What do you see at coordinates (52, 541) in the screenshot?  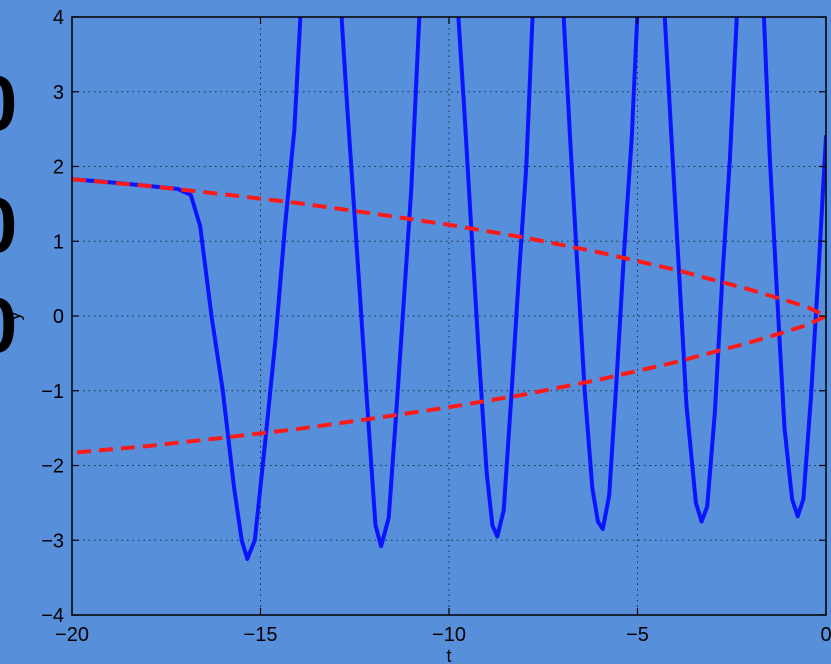 I see `y-tick-label: −3` at bounding box center [52, 541].